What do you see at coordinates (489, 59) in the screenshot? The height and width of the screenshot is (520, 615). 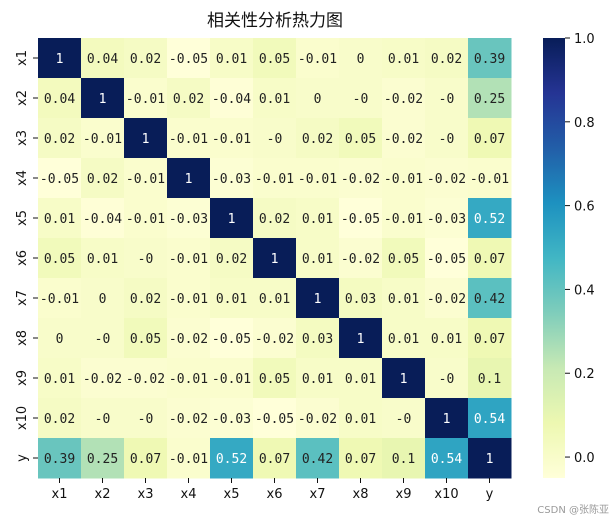 I see `cell-value-label: 0.39` at bounding box center [489, 59].